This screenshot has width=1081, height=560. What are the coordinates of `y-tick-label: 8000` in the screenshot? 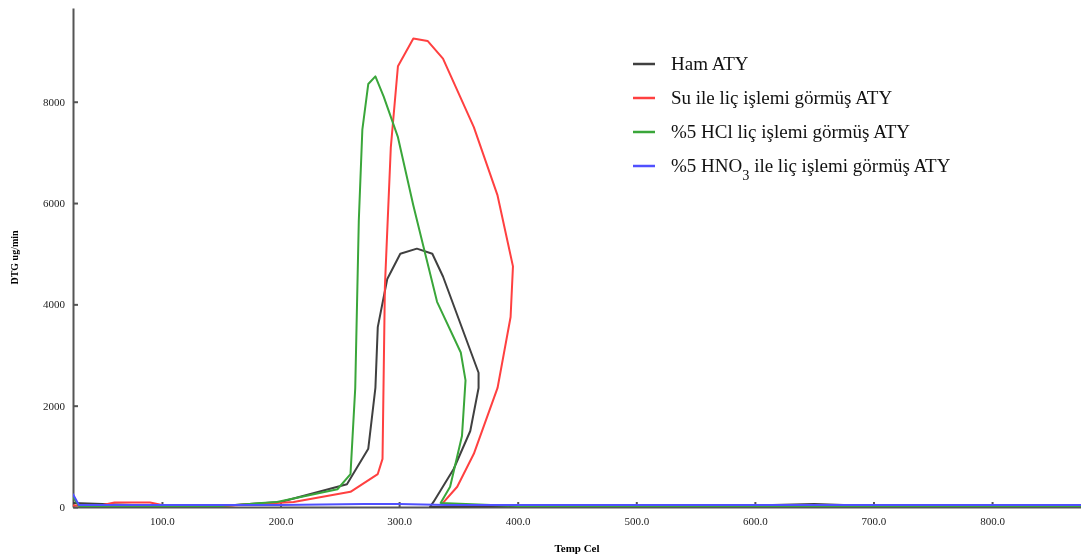 It's located at (54, 101).